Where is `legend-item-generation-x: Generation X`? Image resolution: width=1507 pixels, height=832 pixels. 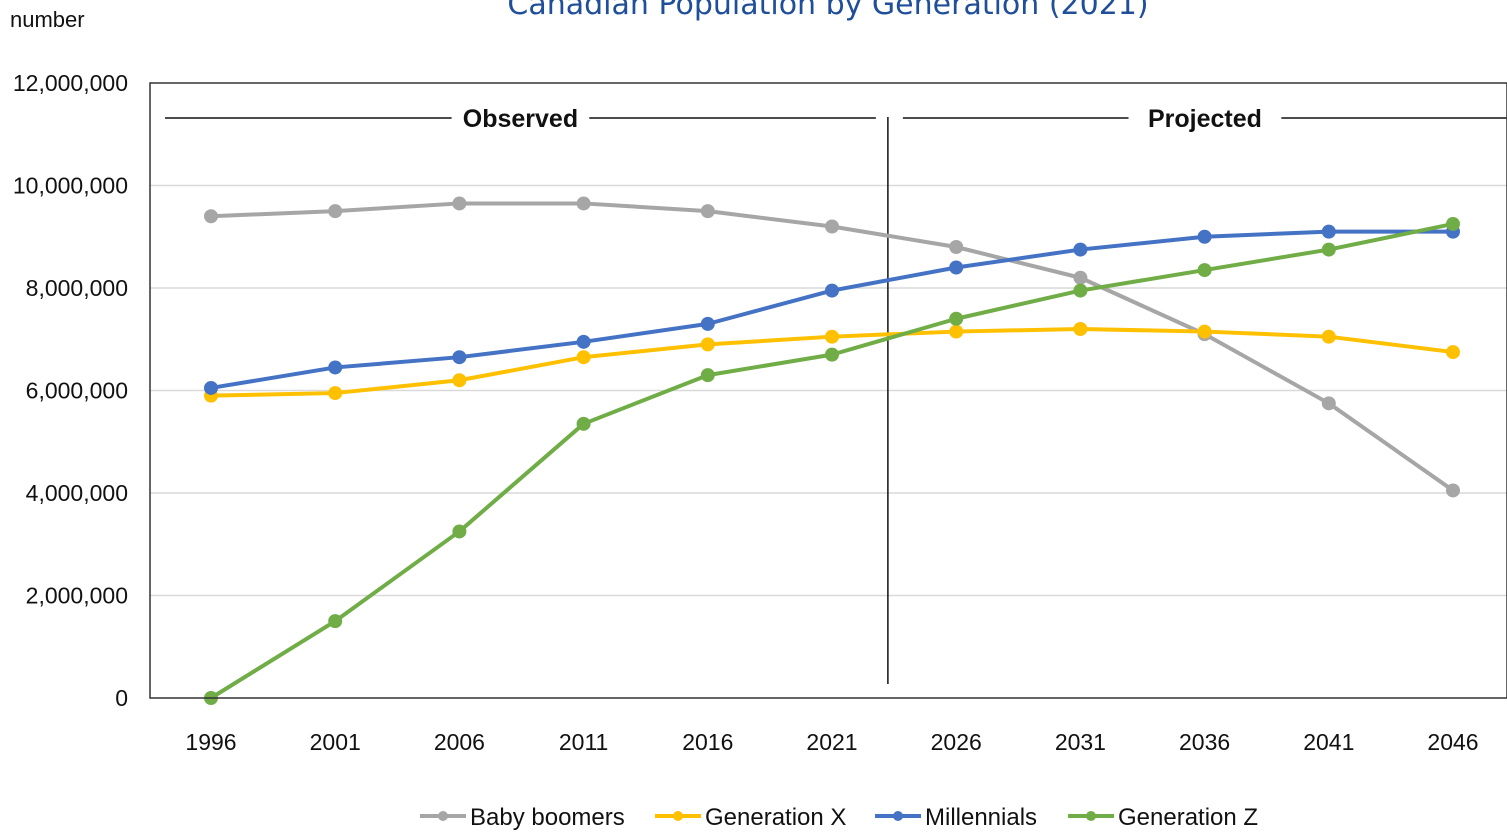 legend-item-generation-x: Generation X is located at coordinates (750, 817).